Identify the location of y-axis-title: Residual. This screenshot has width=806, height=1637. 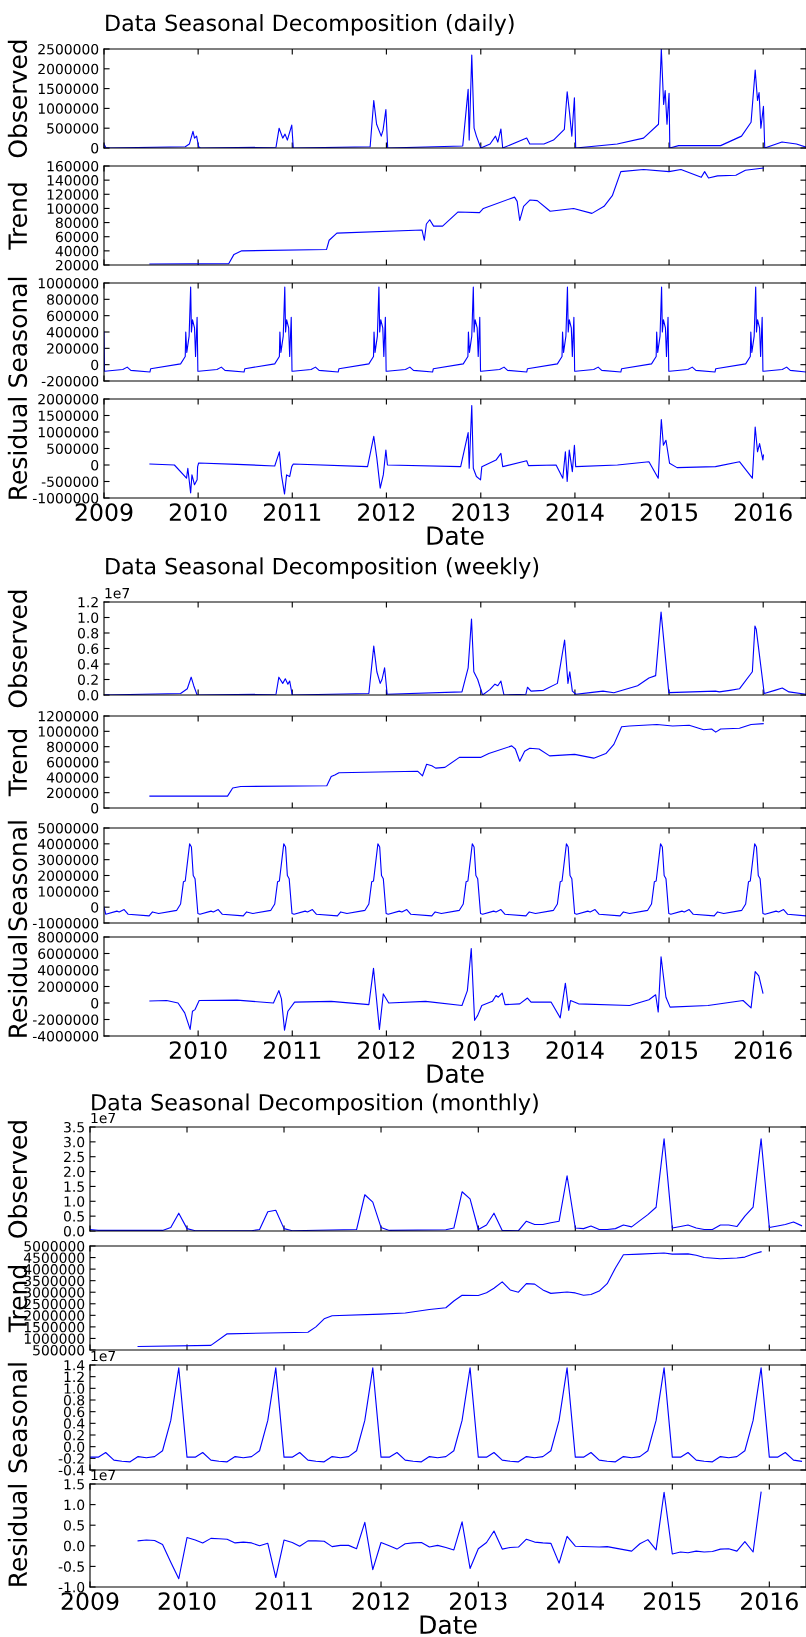
(17, 1535).